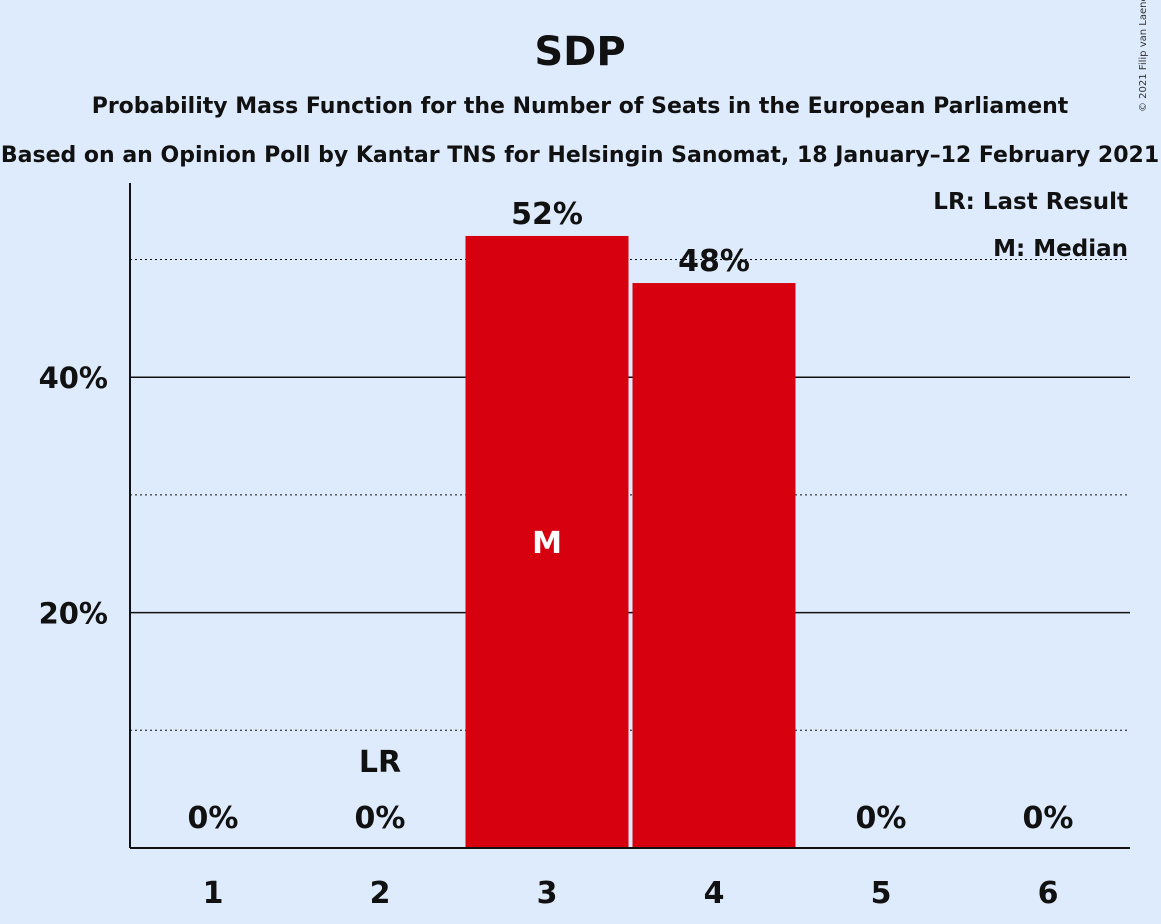  Describe the element at coordinates (1060, 249) in the screenshot. I see `legend-entry: M: Median` at that location.